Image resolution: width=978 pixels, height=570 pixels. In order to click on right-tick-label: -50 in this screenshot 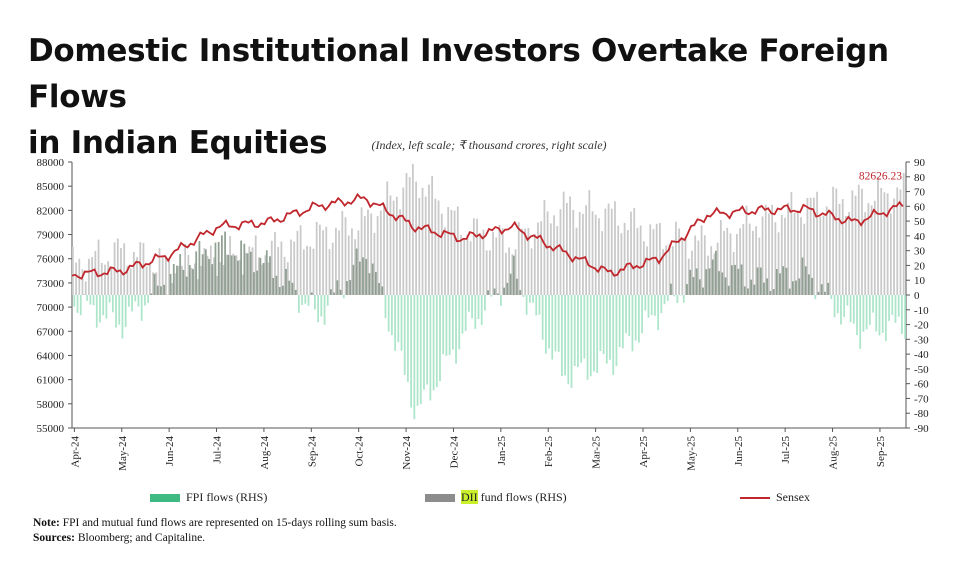, I will do `click(921, 370)`.